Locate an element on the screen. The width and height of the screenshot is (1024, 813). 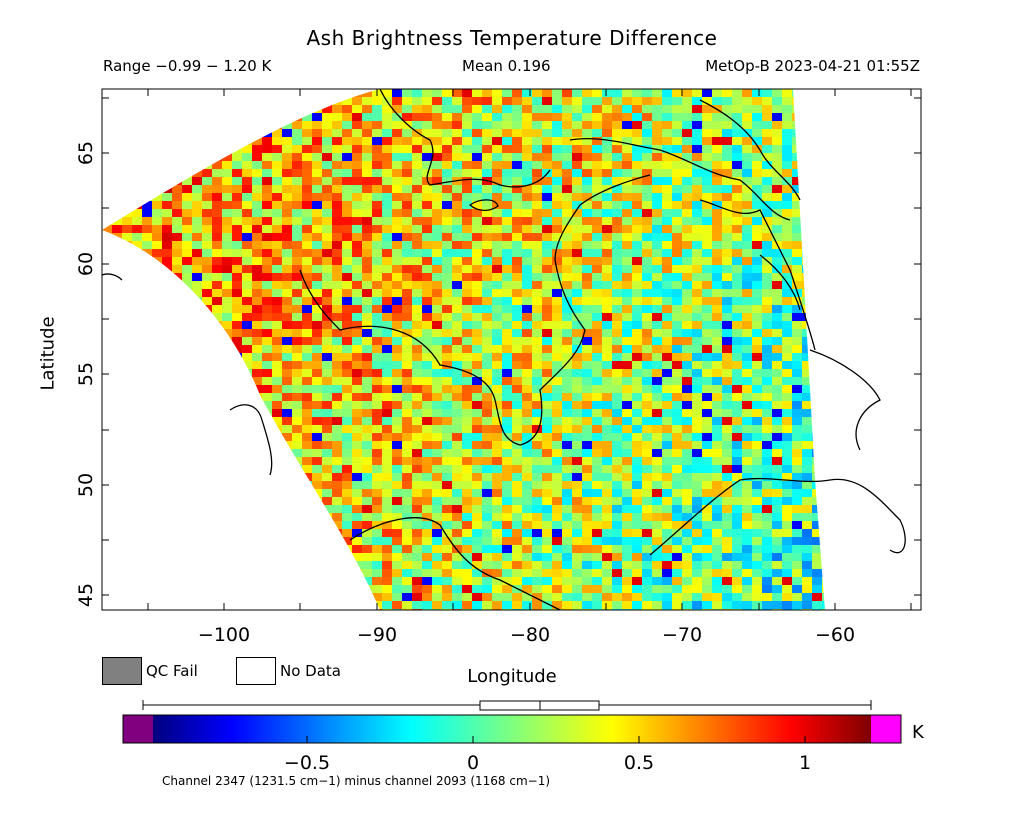
y-tick-label: 55 is located at coordinates (86, 374).